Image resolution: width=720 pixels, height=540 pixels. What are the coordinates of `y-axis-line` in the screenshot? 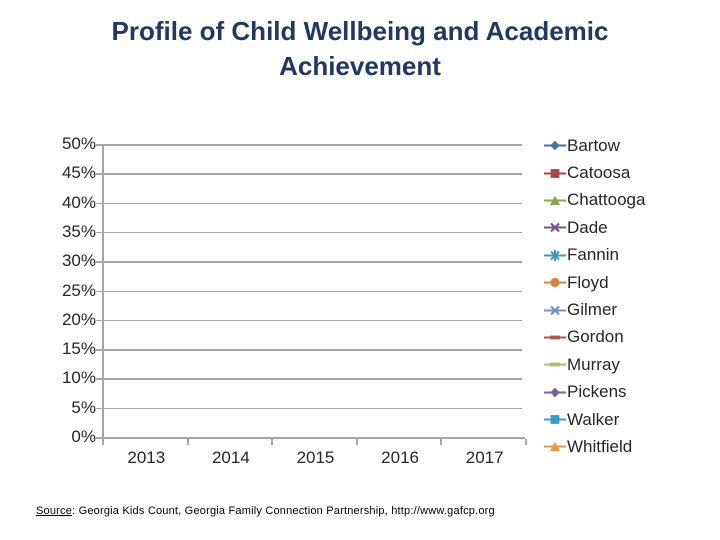 It's located at (103, 291).